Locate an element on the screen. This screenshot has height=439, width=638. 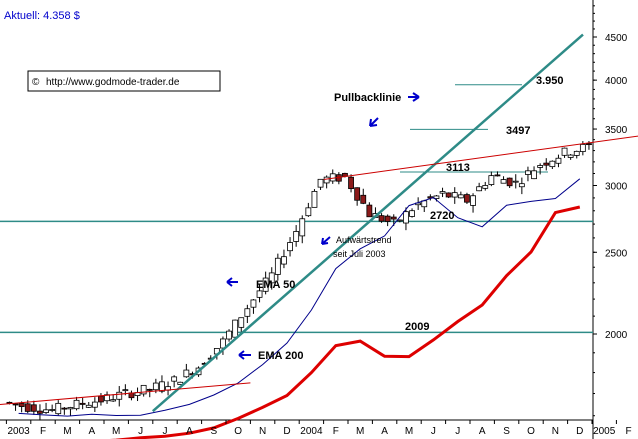
current-price: Aktuell: 4.358 $ is located at coordinates (42, 16).